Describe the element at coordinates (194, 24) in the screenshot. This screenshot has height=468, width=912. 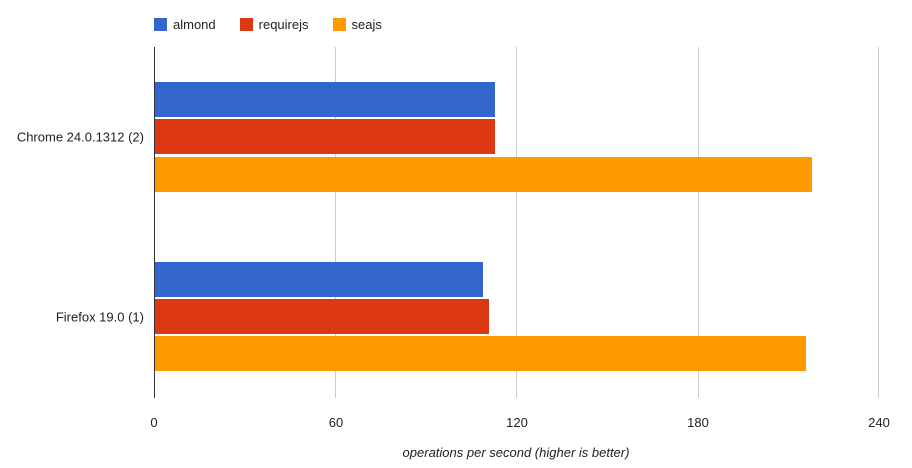
I see `legend-label: almond` at that location.